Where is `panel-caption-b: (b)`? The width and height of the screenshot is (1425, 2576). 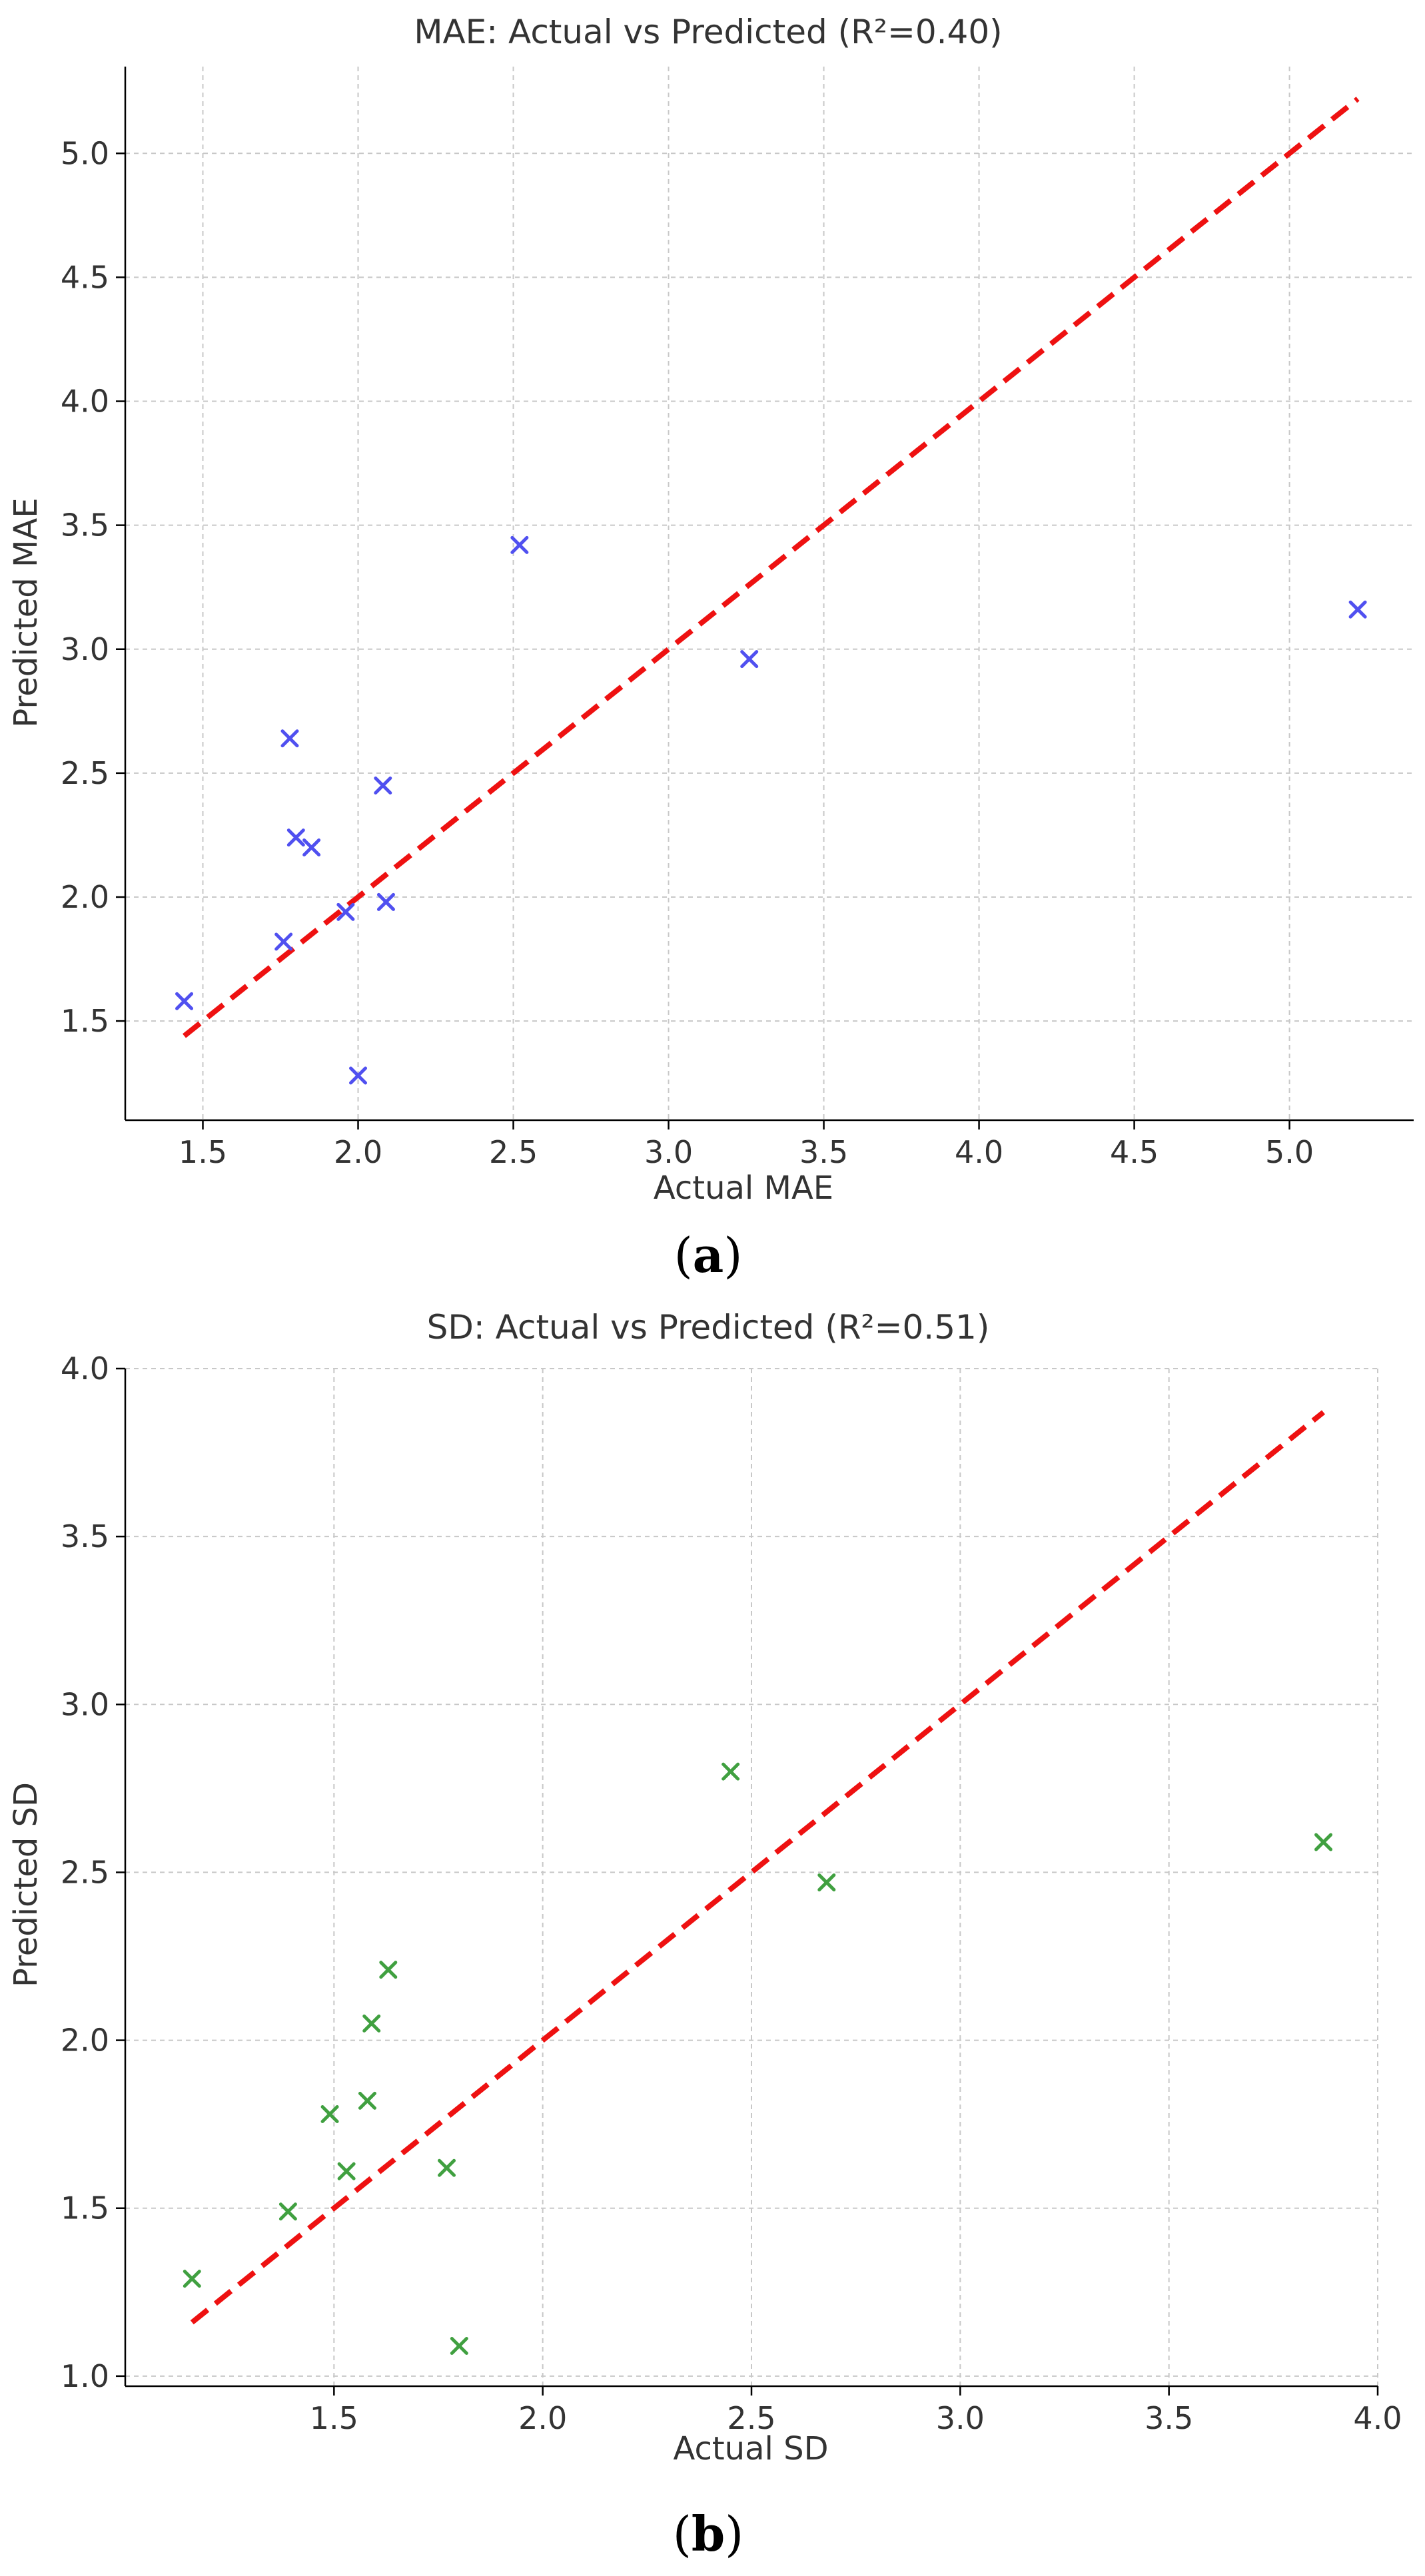
panel-caption-b: (b) is located at coordinates (708, 2533).